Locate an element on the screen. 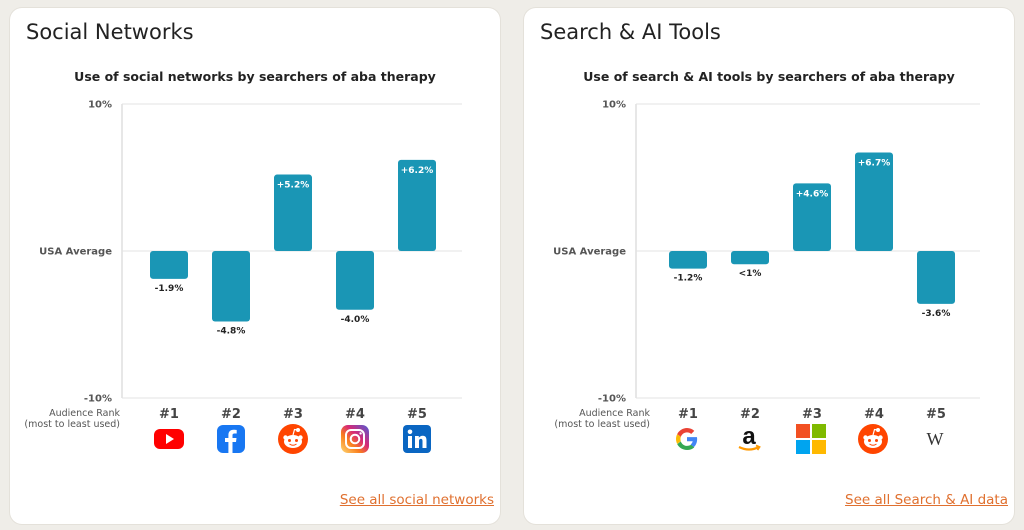 This screenshot has width=1024, height=530. facebook-icon is located at coordinates (231, 439).